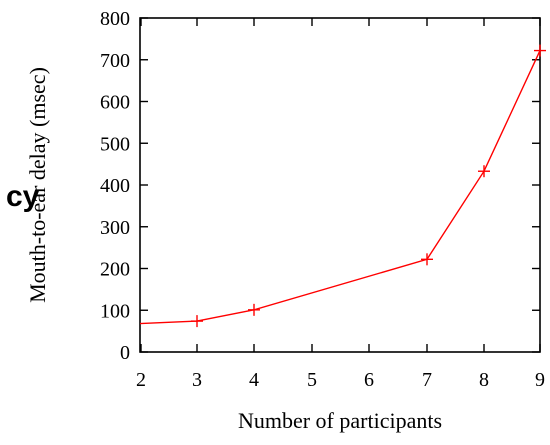 Image resolution: width=550 pixels, height=445 pixels. What do you see at coordinates (115, 103) in the screenshot?
I see `y-tick-label: 600` at bounding box center [115, 103].